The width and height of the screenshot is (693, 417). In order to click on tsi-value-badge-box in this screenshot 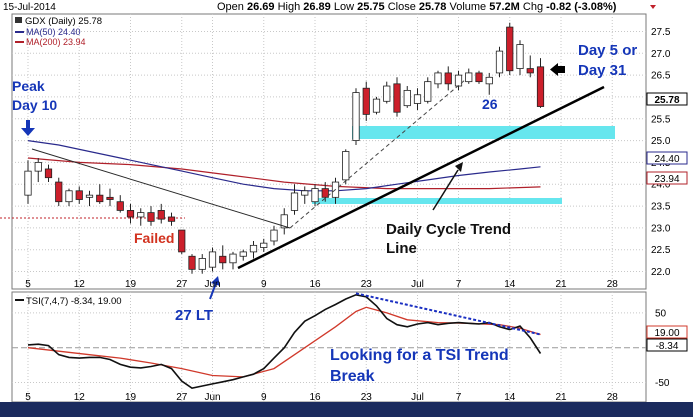, I will do `click(667, 345)`.